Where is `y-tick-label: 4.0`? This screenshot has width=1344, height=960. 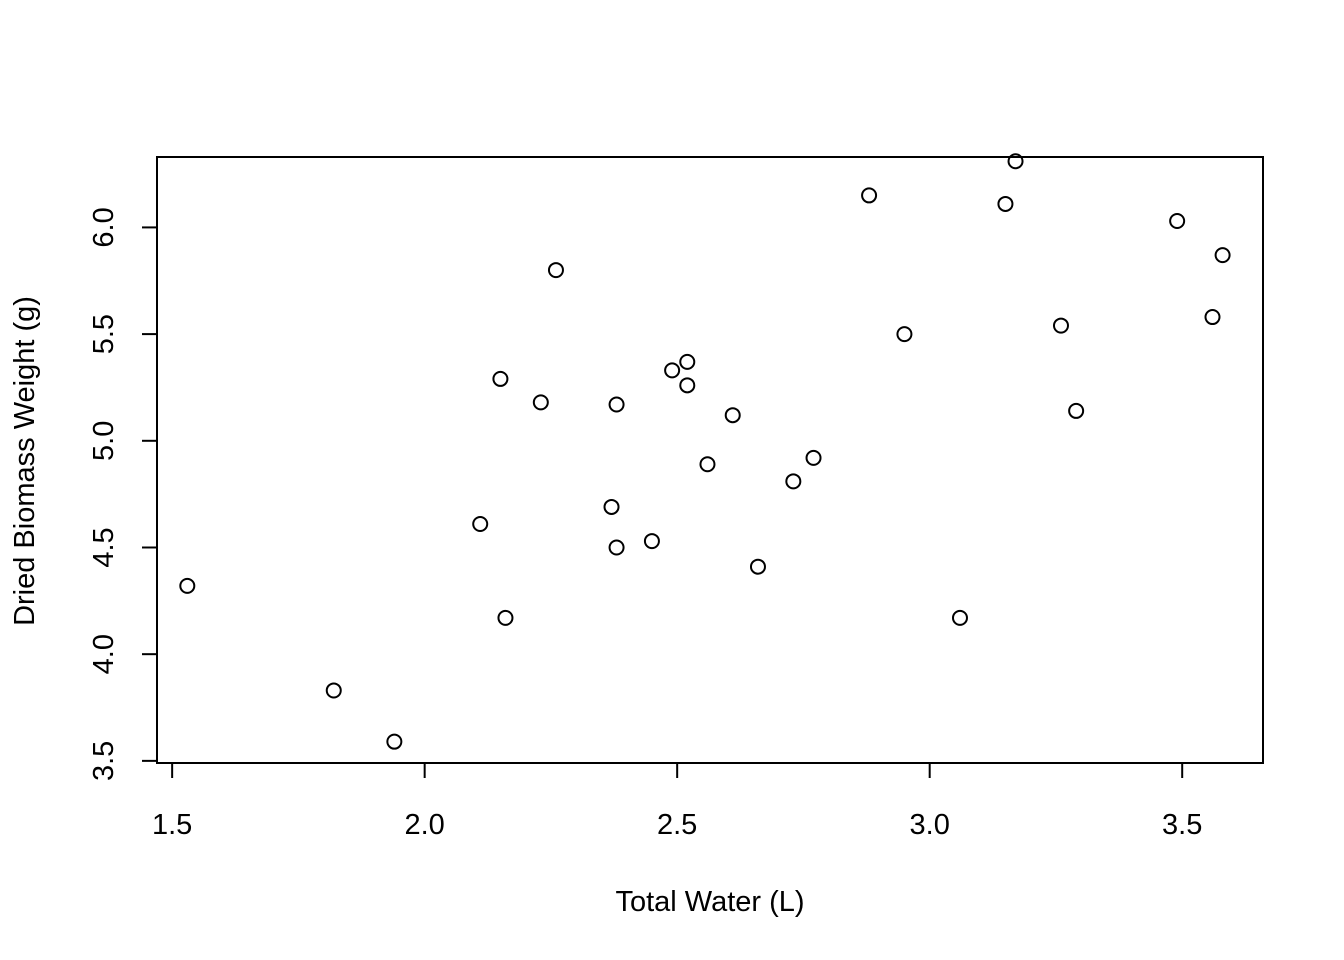 y-tick-label: 4.0 is located at coordinates (104, 654).